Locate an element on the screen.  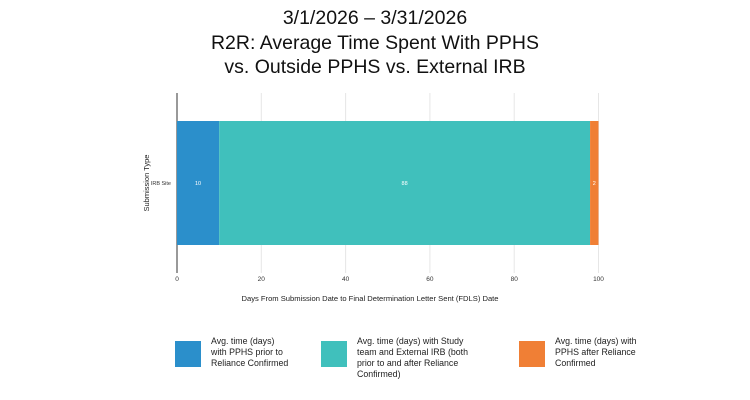
x-tick-label-0: 0 is located at coordinates (177, 279).